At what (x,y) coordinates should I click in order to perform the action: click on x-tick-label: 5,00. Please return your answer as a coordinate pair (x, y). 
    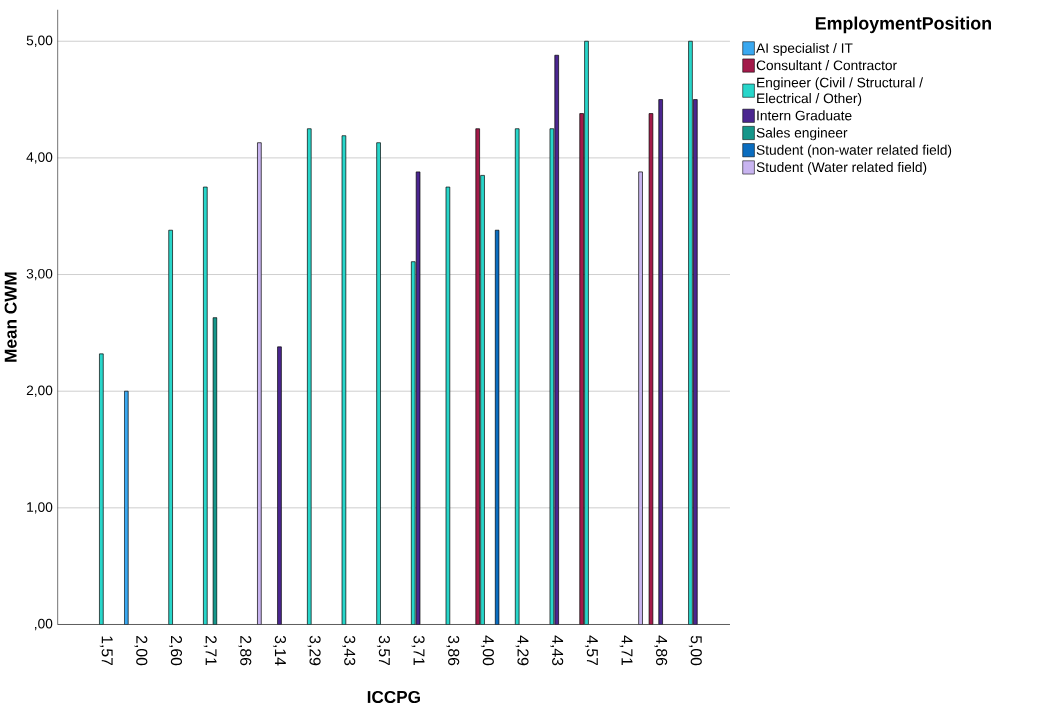
    Looking at the image, I should click on (695, 650).